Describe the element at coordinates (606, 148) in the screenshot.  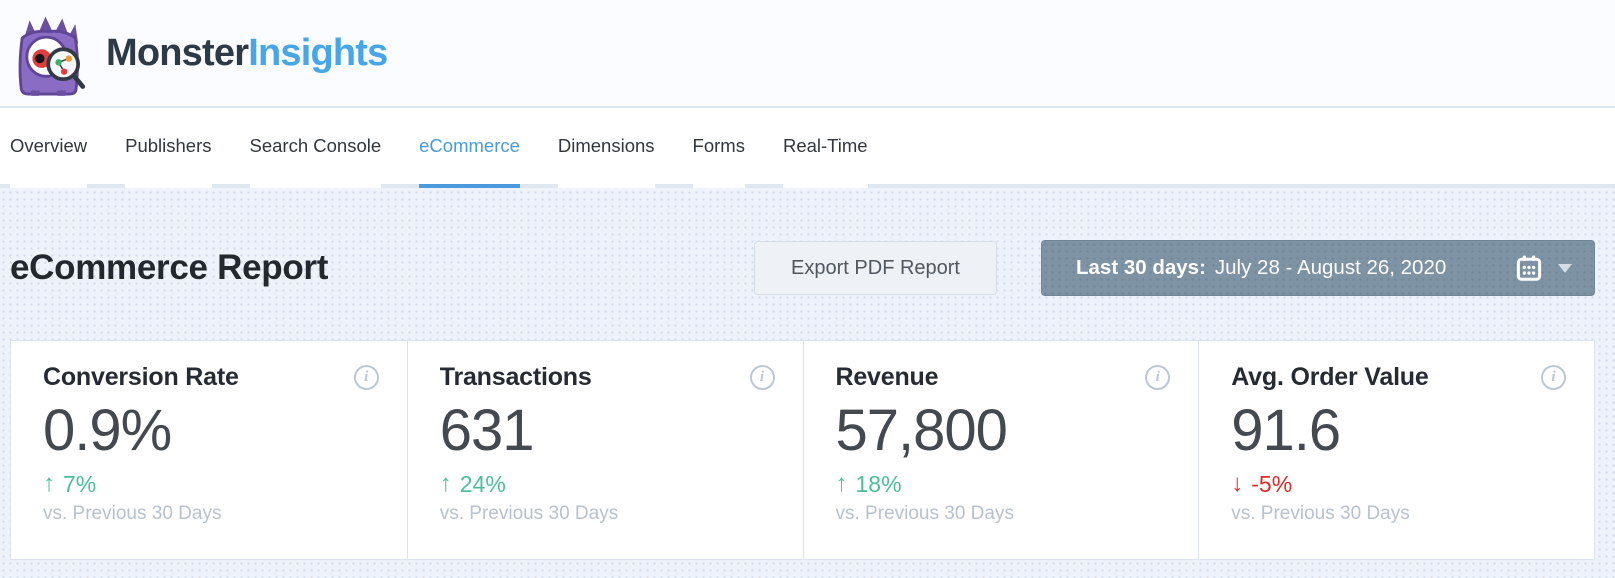
I see `tab-dimensions: Dimensions` at that location.